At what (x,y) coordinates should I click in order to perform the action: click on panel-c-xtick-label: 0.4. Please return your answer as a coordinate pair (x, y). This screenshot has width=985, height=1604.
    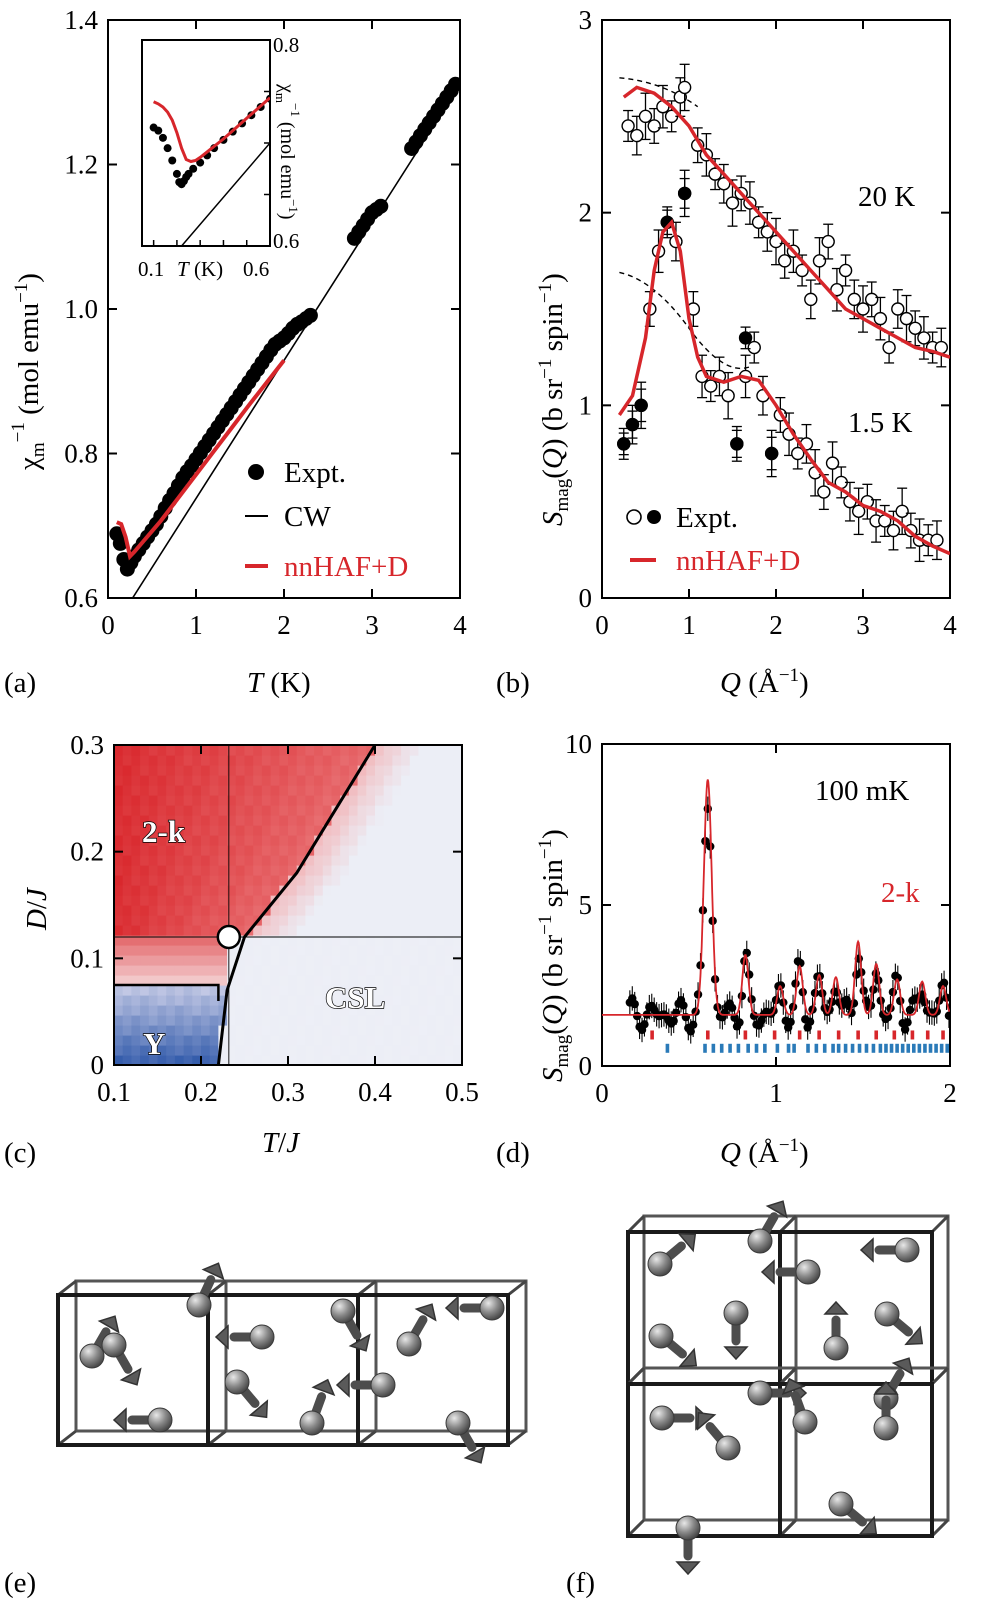
    Looking at the image, I should click on (375, 1092).